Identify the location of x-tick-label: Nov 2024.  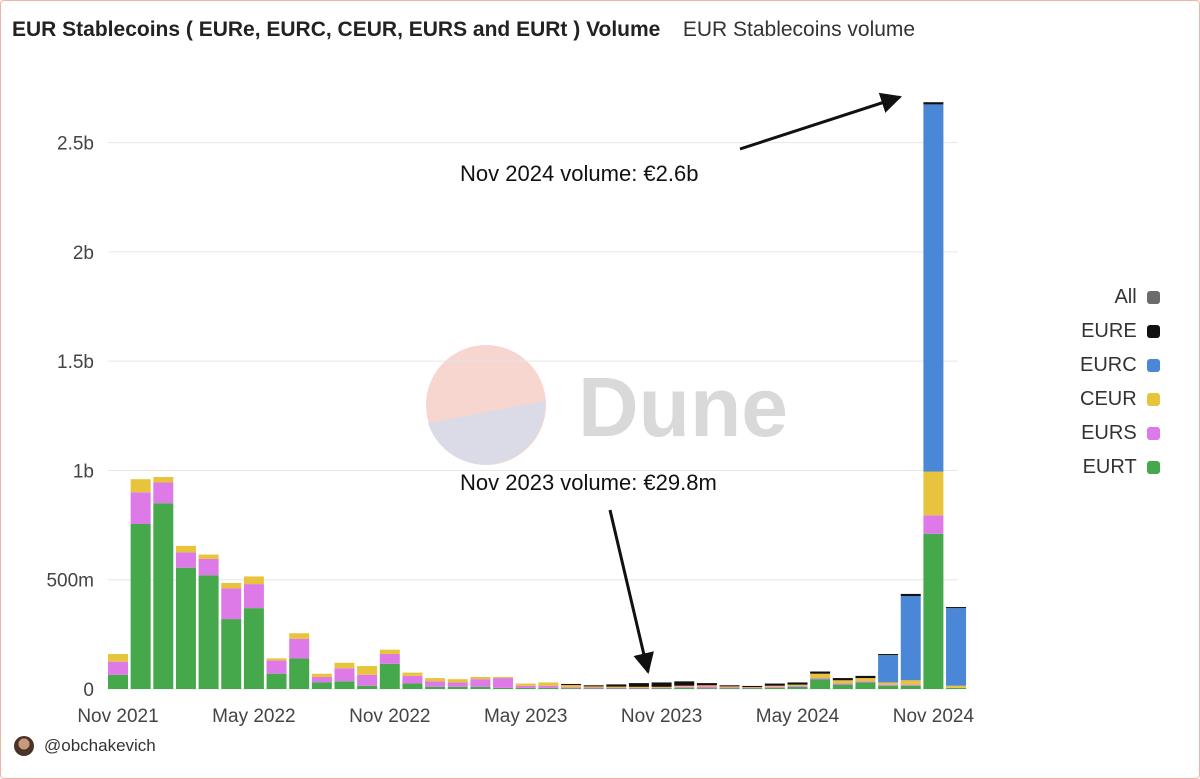
(934, 716).